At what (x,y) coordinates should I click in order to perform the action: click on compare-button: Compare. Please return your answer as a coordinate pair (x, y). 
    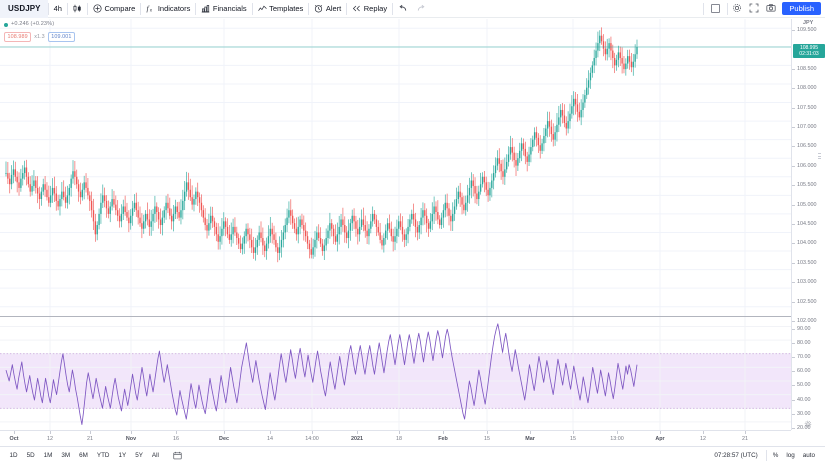
    Looking at the image, I should click on (114, 9).